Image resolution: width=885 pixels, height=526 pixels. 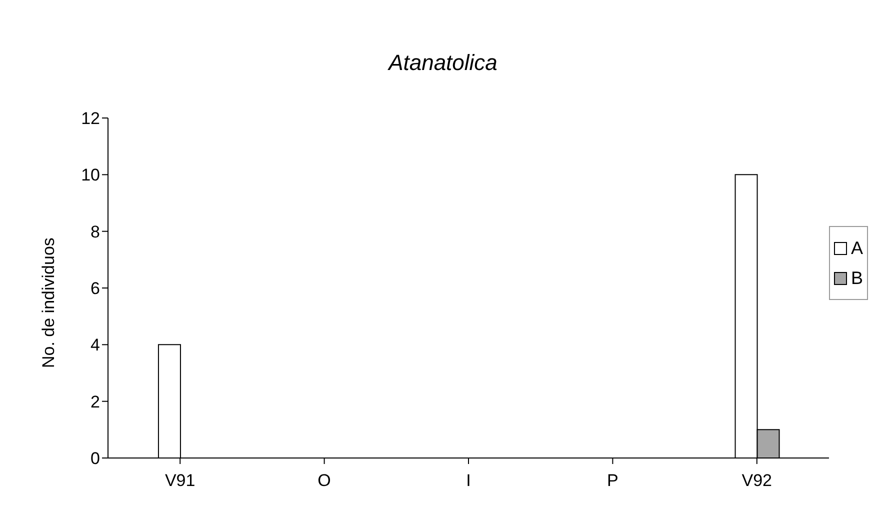 I want to click on x-tick-label: P, so click(x=612, y=480).